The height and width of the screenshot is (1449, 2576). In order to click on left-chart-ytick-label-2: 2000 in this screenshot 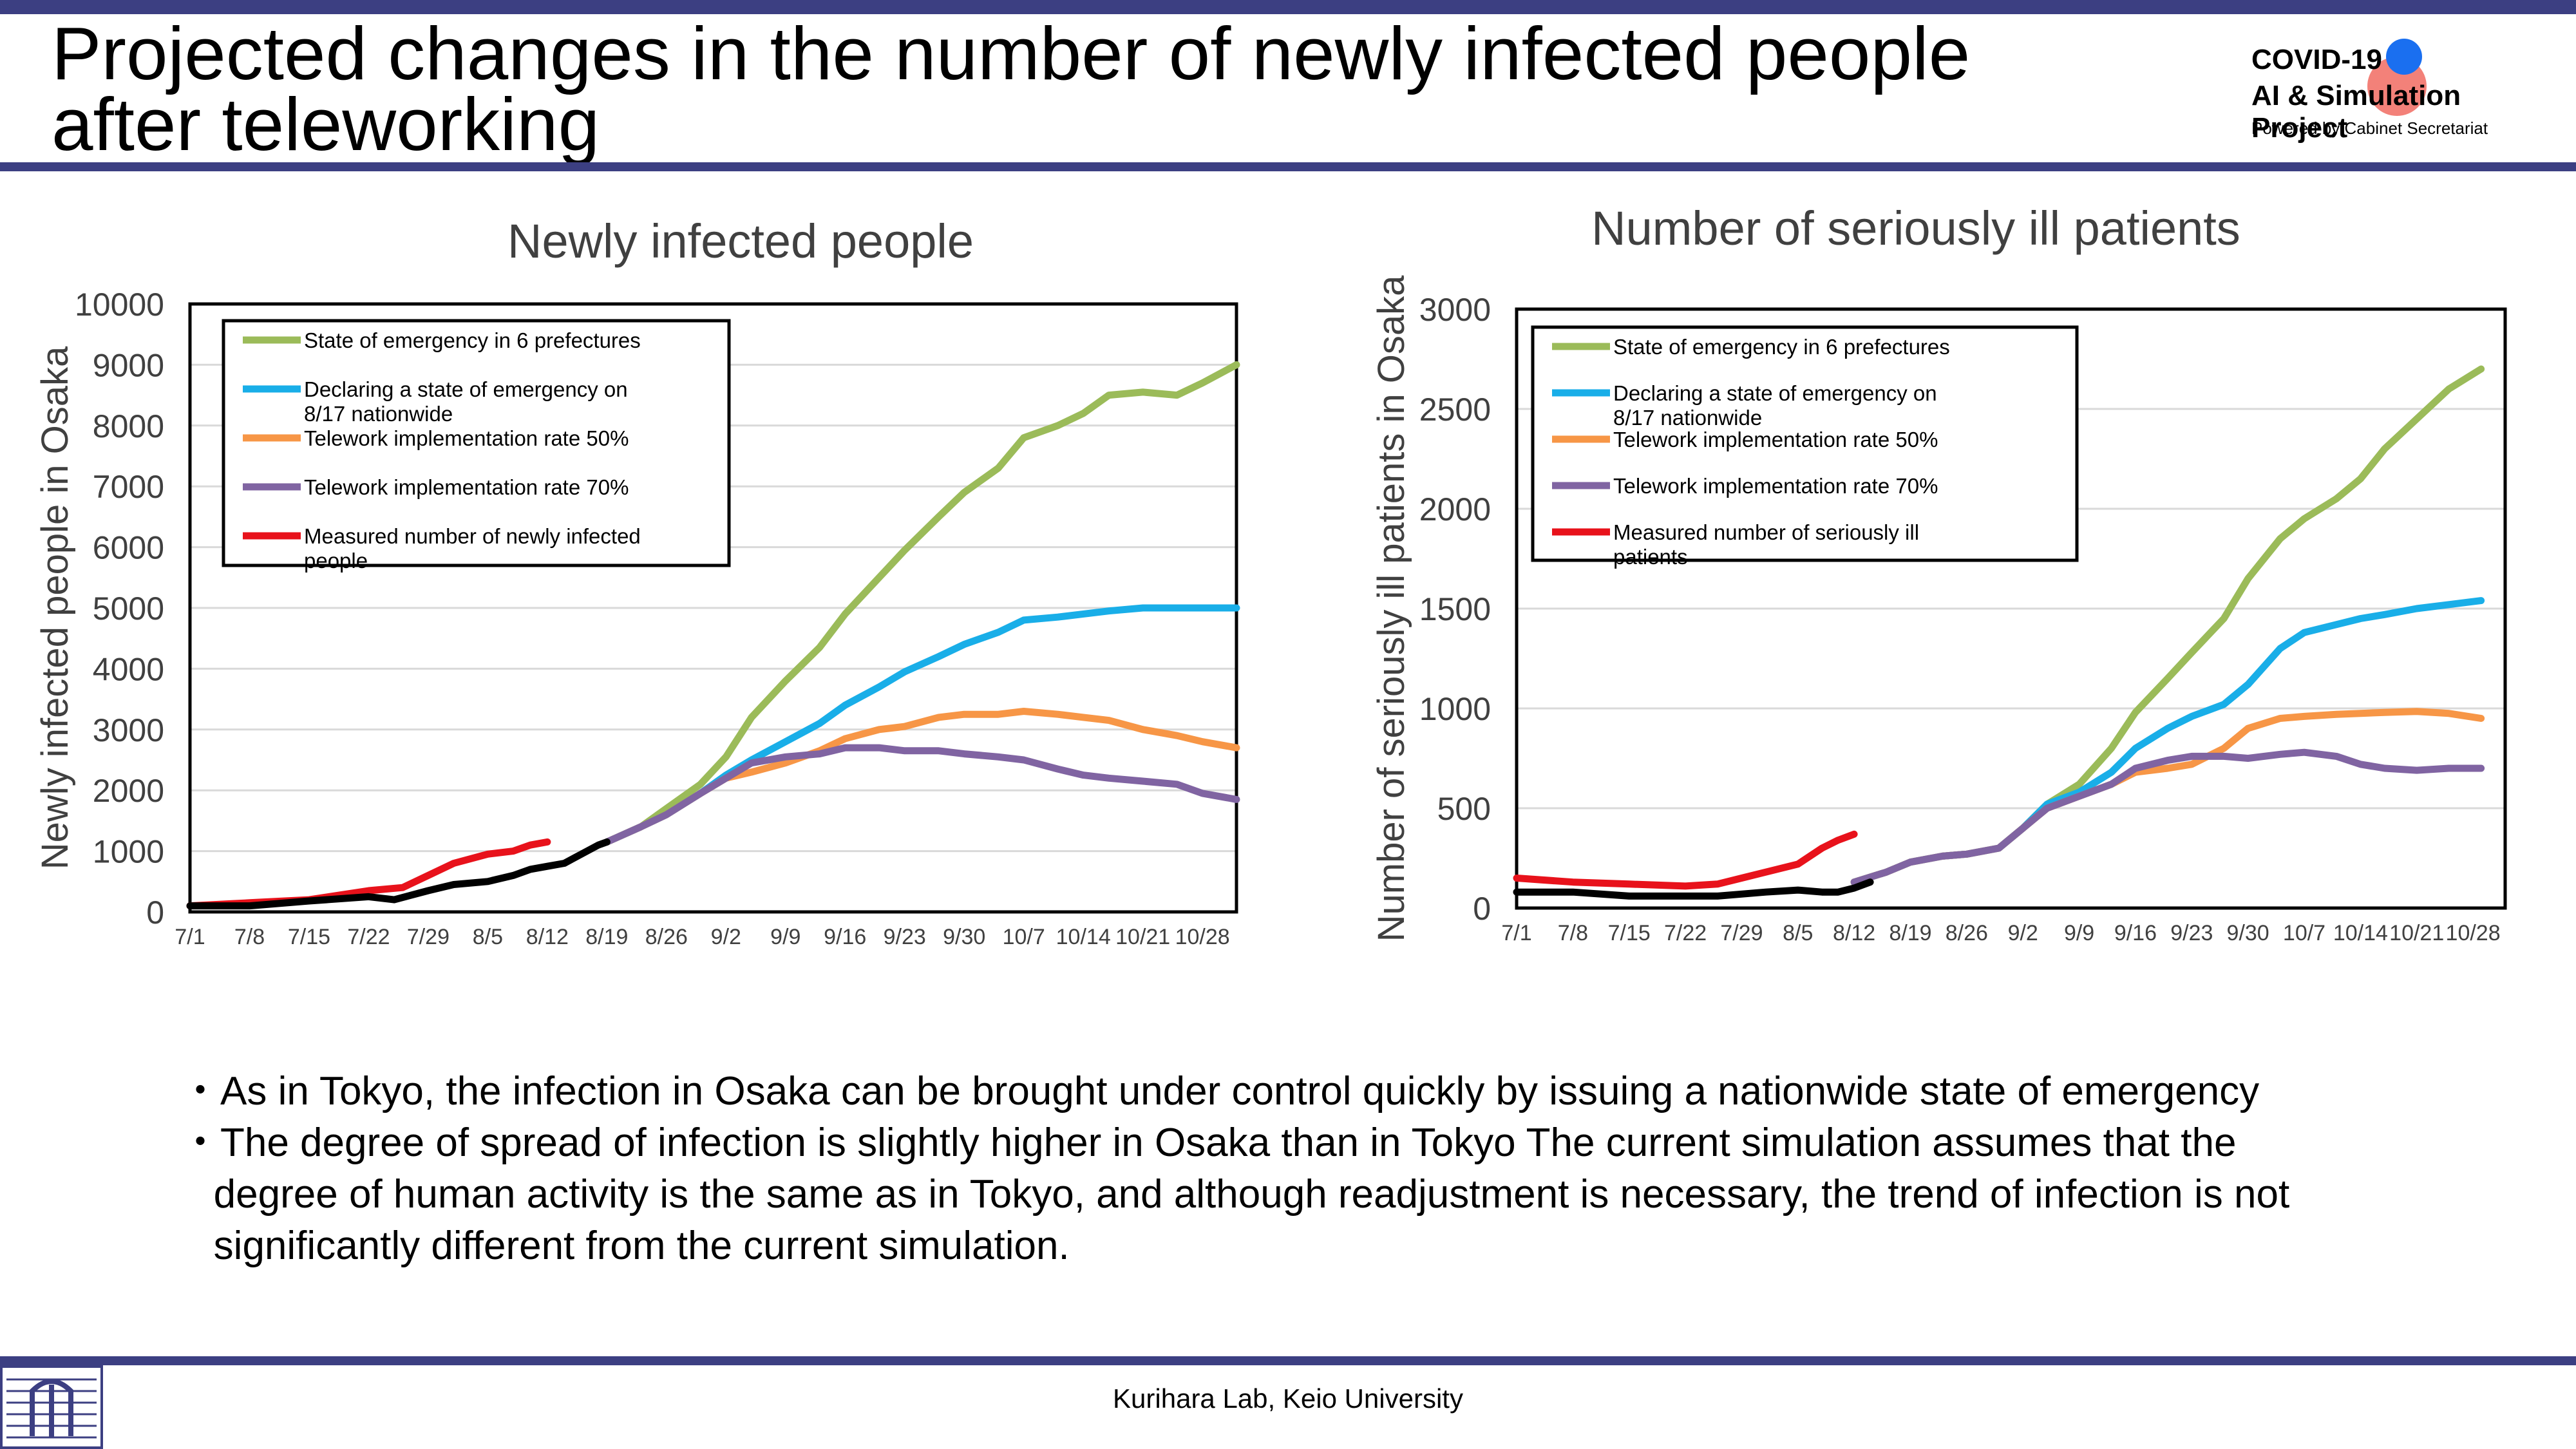, I will do `click(128, 791)`.